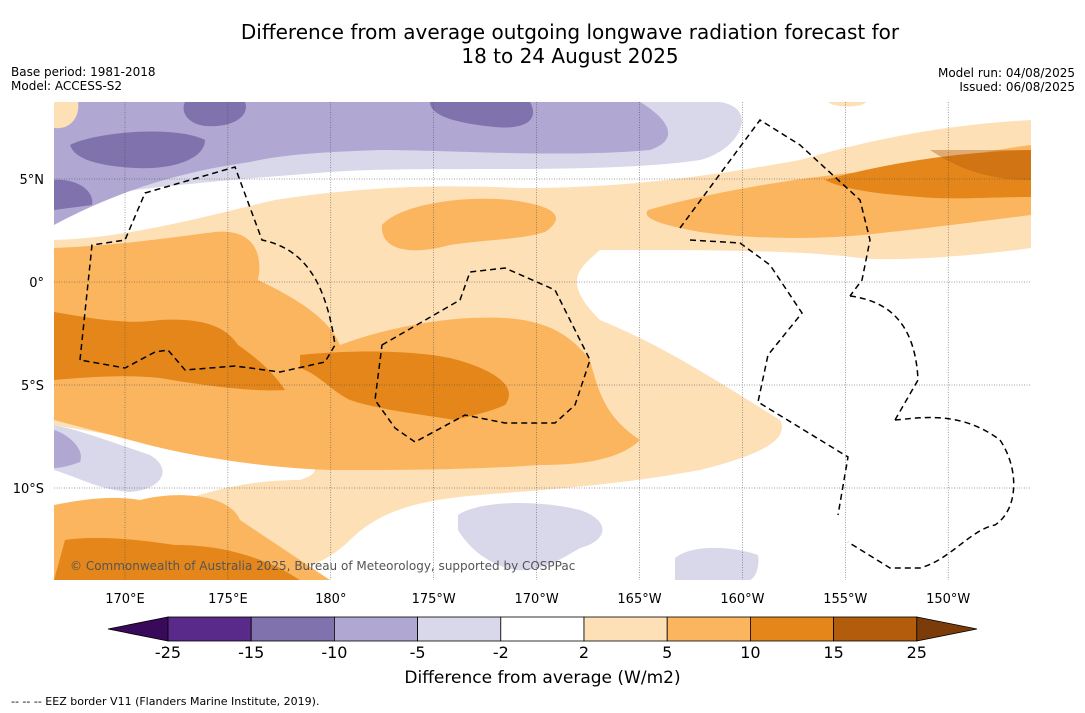 The width and height of the screenshot is (1085, 713). What do you see at coordinates (542, 678) in the screenshot?
I see `colorbar-label: Difference from average (W/m2)` at bounding box center [542, 678].